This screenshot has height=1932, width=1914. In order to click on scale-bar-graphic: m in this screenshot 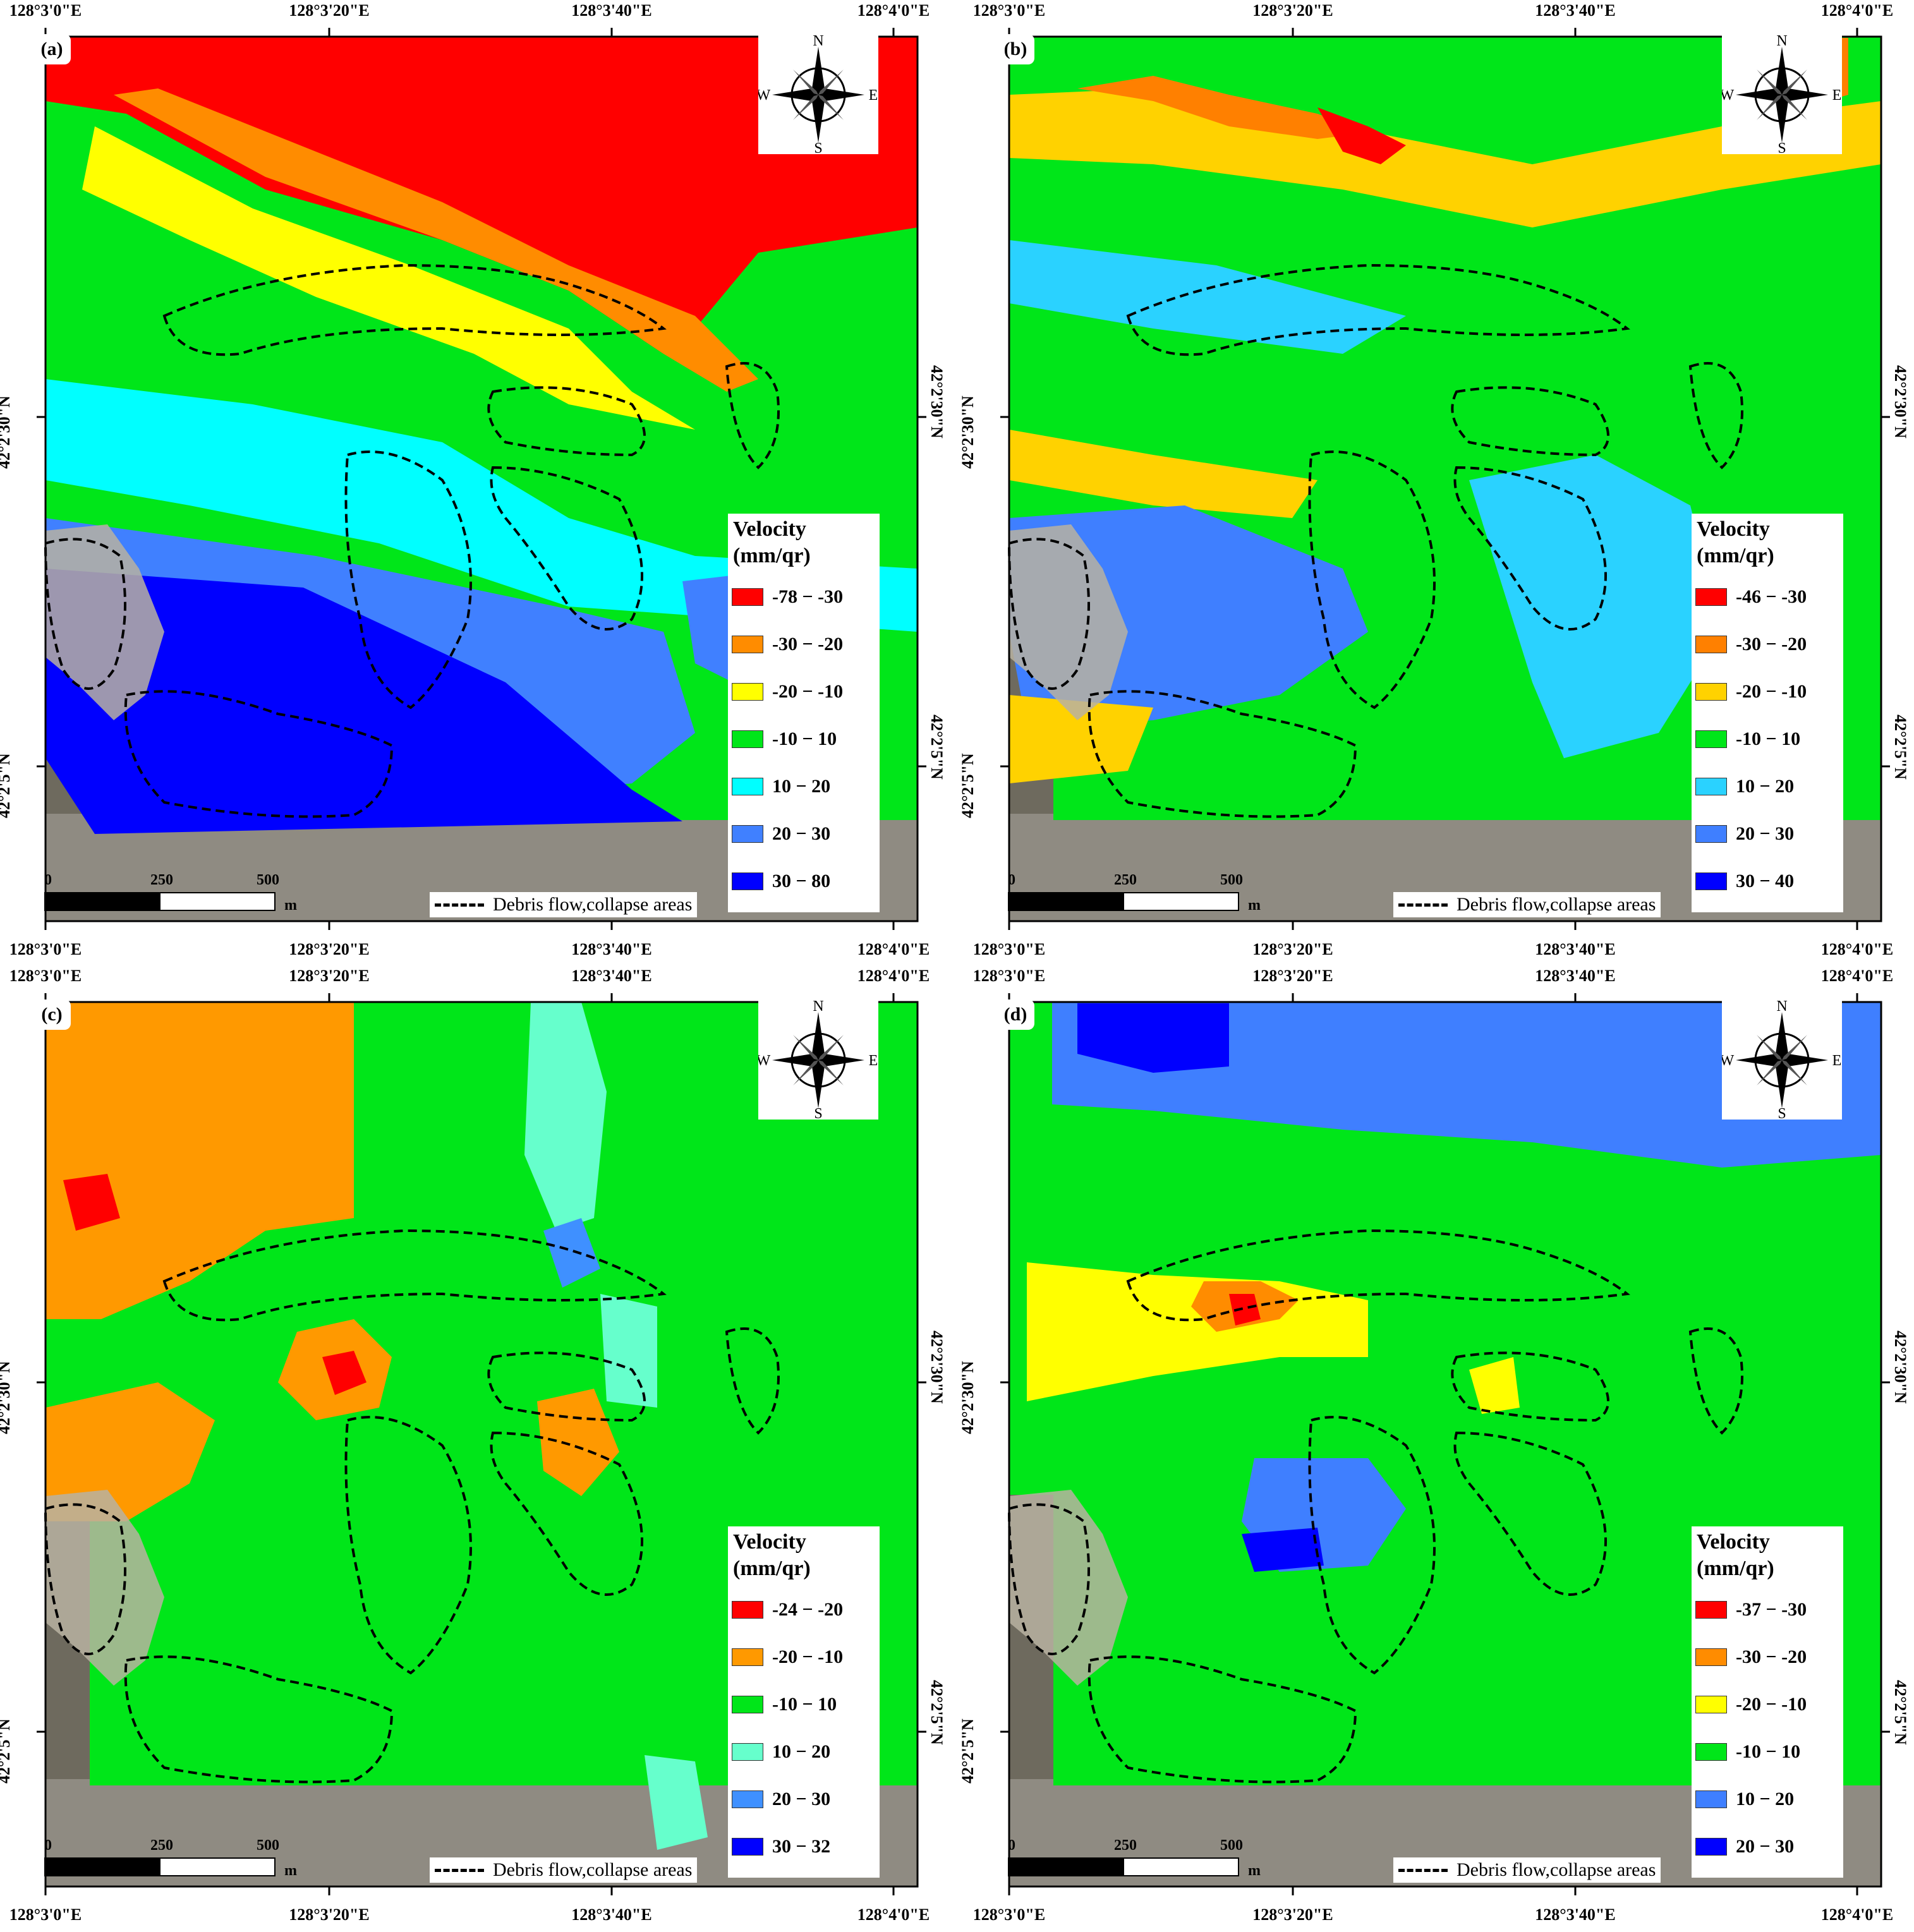, I will do `click(1134, 903)`.